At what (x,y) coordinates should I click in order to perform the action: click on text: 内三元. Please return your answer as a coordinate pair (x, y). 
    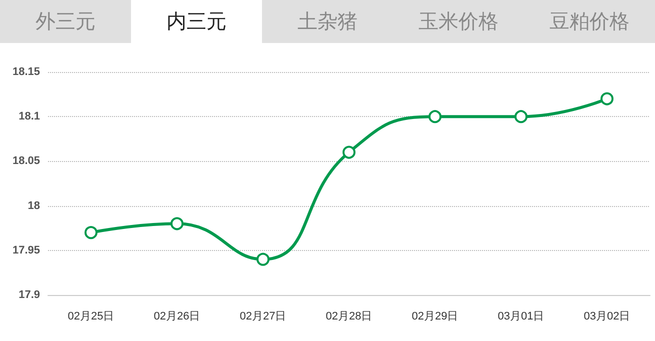
    Looking at the image, I should click on (196, 21).